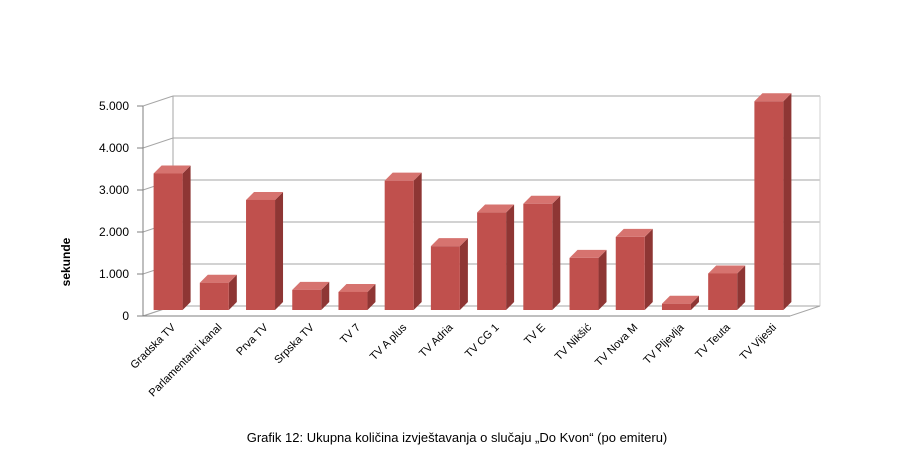 Image resolution: width=914 pixels, height=460 pixels. What do you see at coordinates (574, 342) in the screenshot?
I see `x-tick-label: TV Nikšić` at bounding box center [574, 342].